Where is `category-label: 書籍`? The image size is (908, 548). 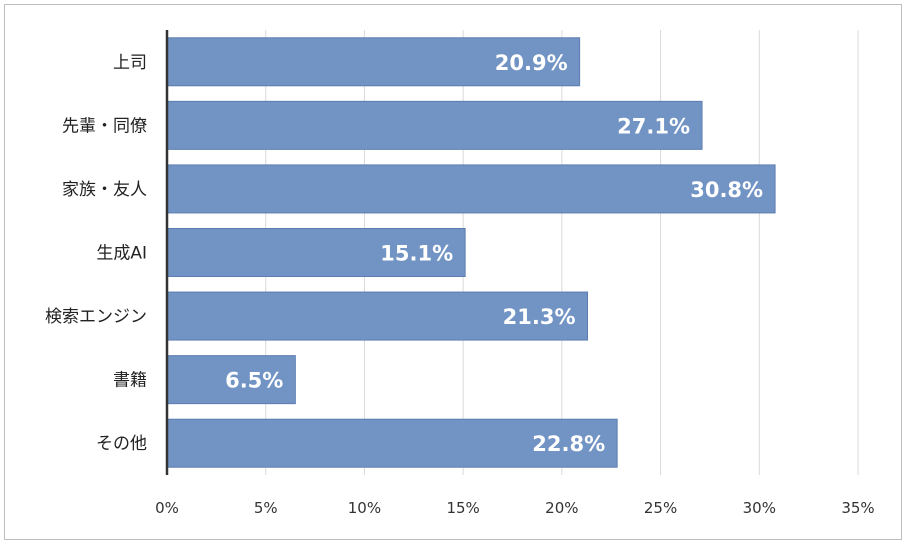
category-label: 書籍 is located at coordinates (130, 381).